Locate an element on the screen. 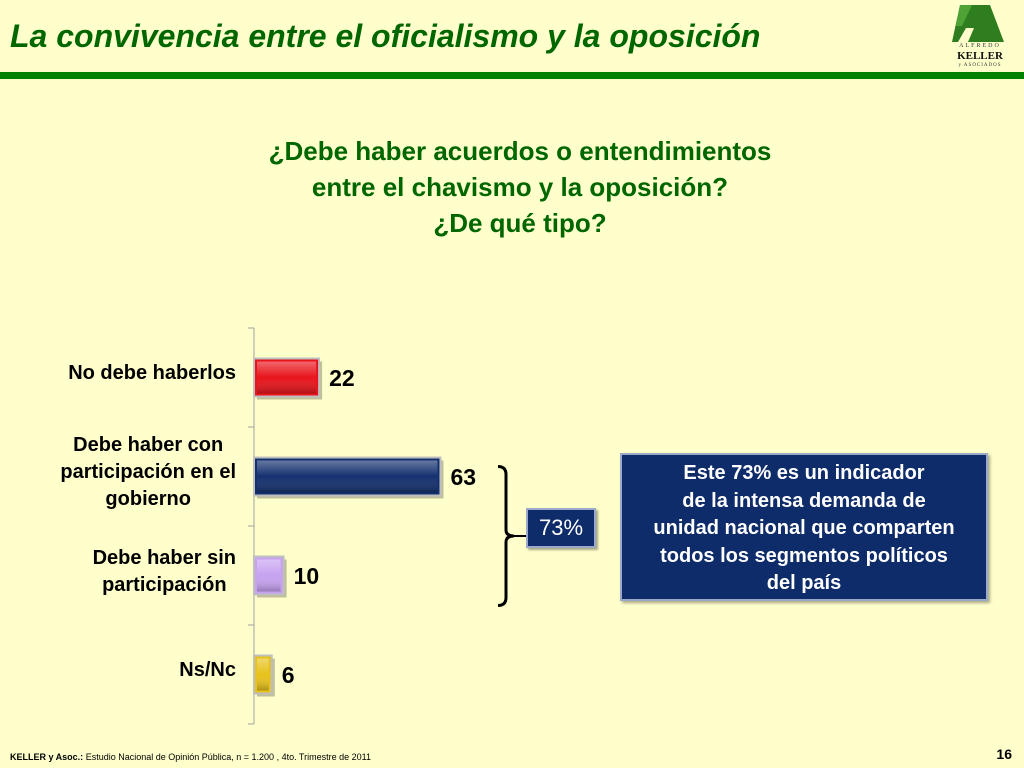  bar-value-label: 10 is located at coordinates (306, 575).